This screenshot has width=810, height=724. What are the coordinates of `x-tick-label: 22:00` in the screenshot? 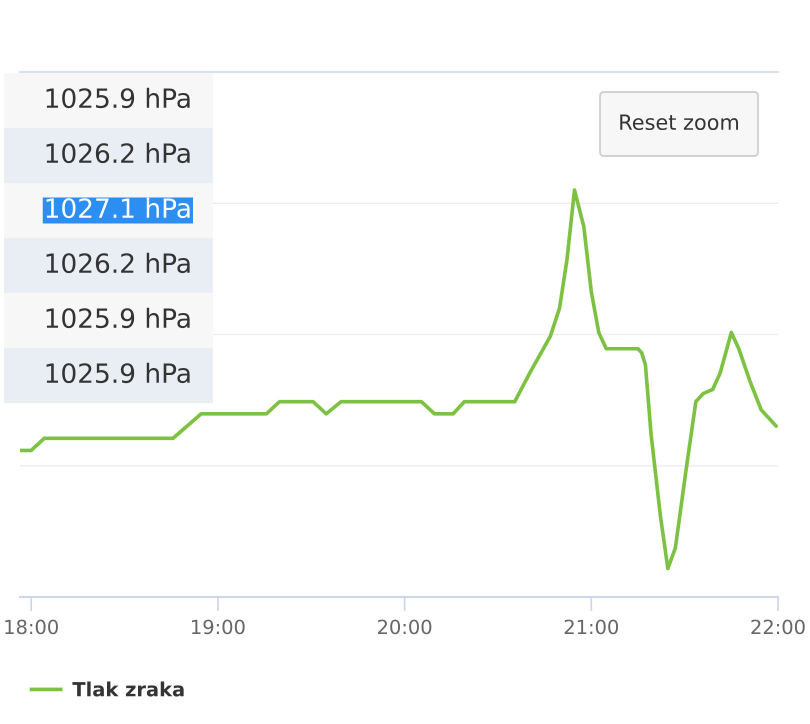 It's located at (778, 627).